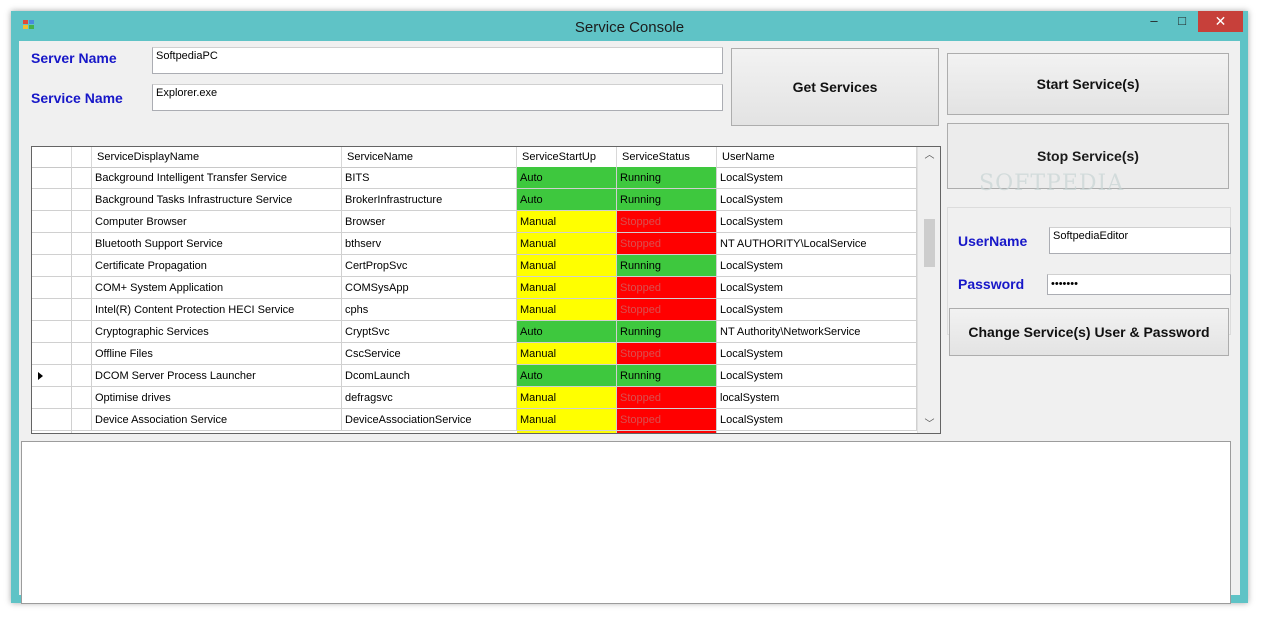 The height and width of the screenshot is (624, 1269). I want to click on minimize-button: –, so click(1154, 20).